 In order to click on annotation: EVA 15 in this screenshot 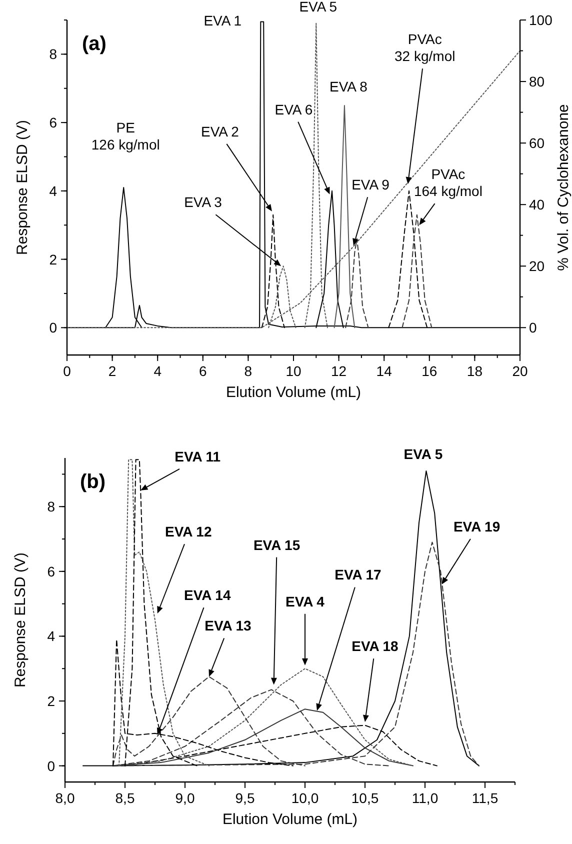, I will do `click(276, 544)`.